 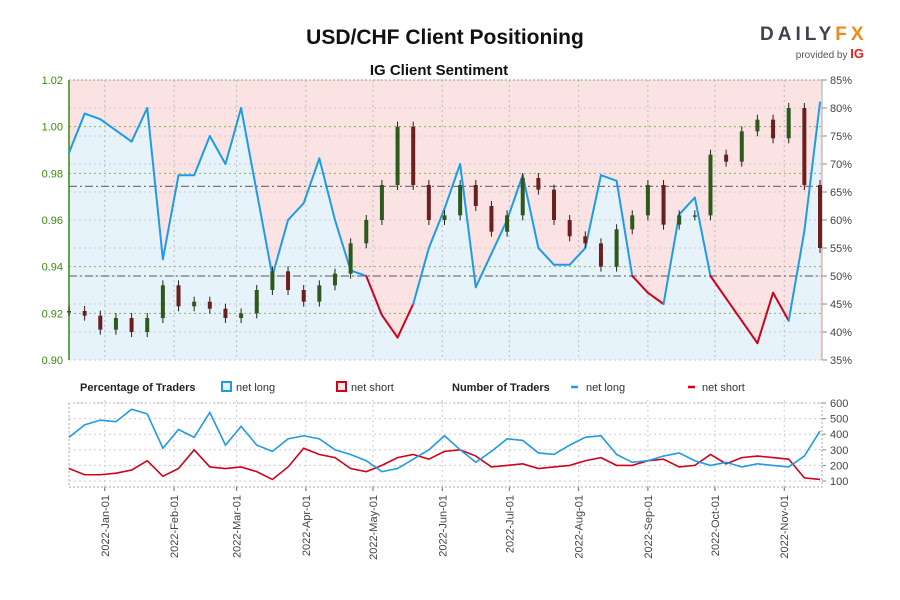 I want to click on pct-tick-label: 60%, so click(x=841, y=221).